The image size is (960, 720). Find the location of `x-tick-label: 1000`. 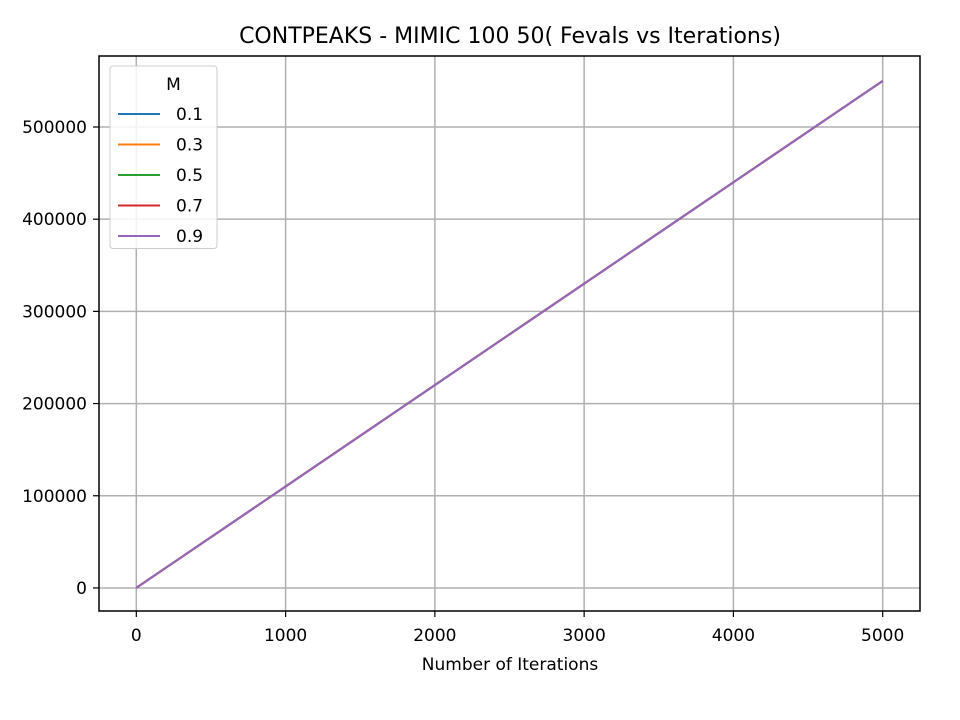

x-tick-label: 1000 is located at coordinates (285, 636).